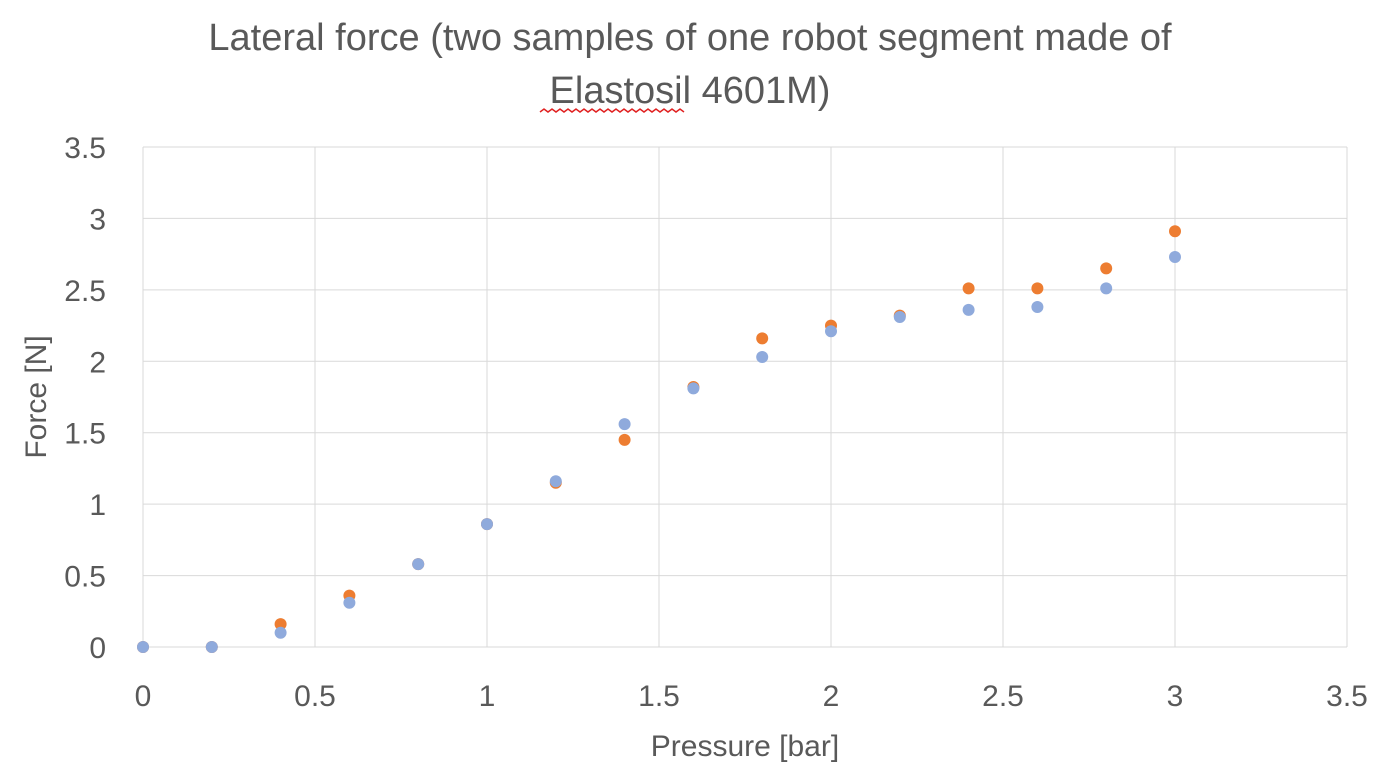 This screenshot has width=1380, height=780. I want to click on x-tick-label: 2, so click(831, 696).